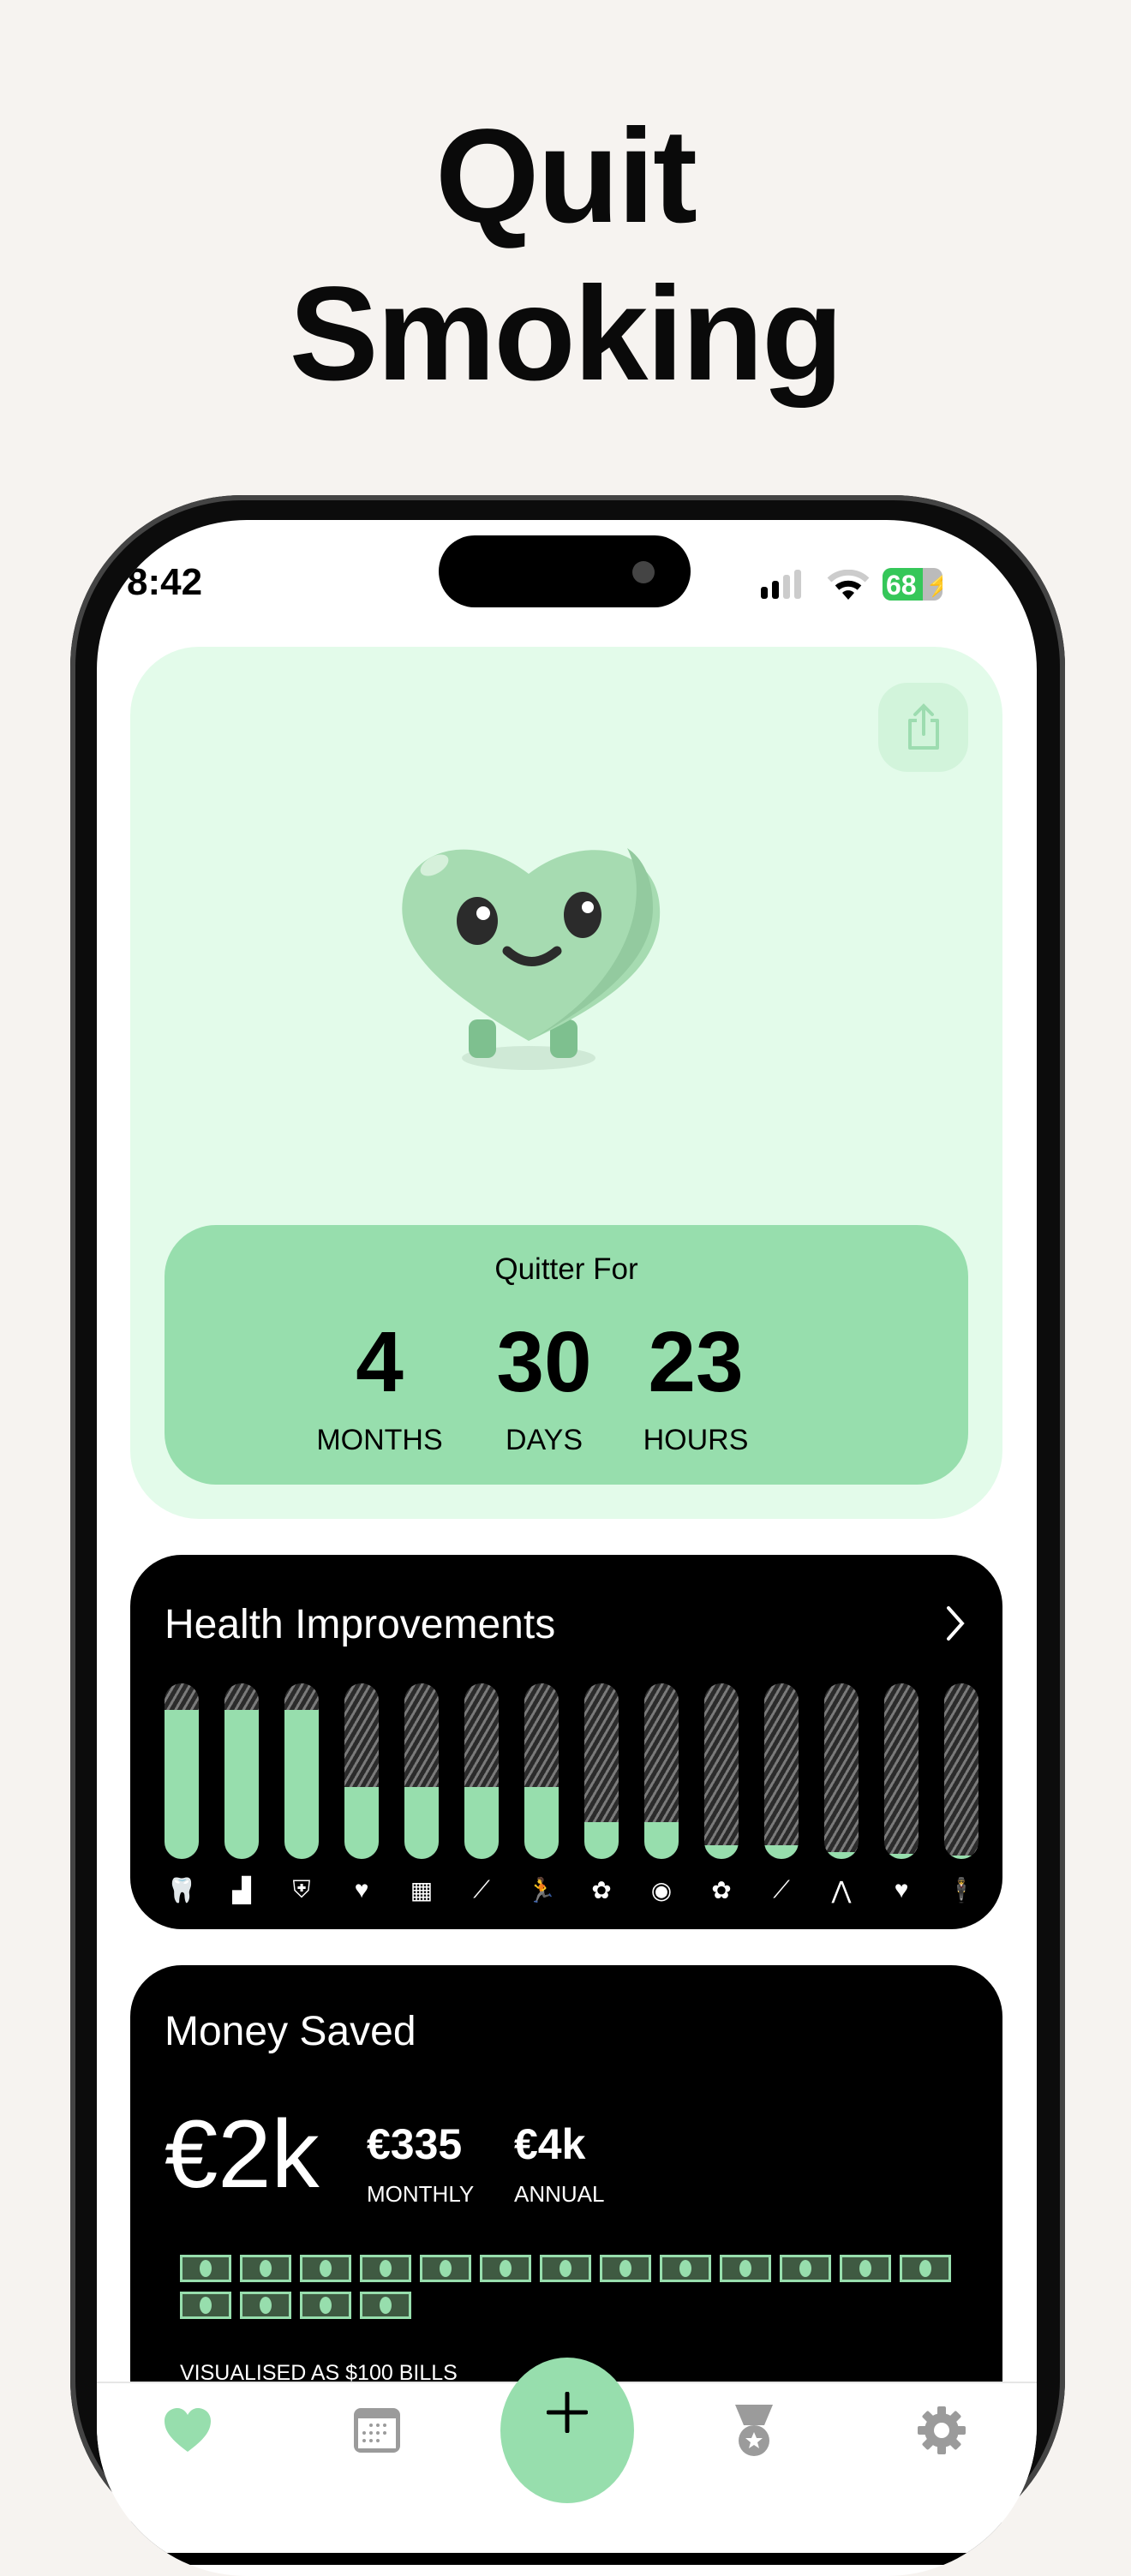  Describe the element at coordinates (422, 1891) in the screenshot. I see `teeth-icon: ▦` at that location.